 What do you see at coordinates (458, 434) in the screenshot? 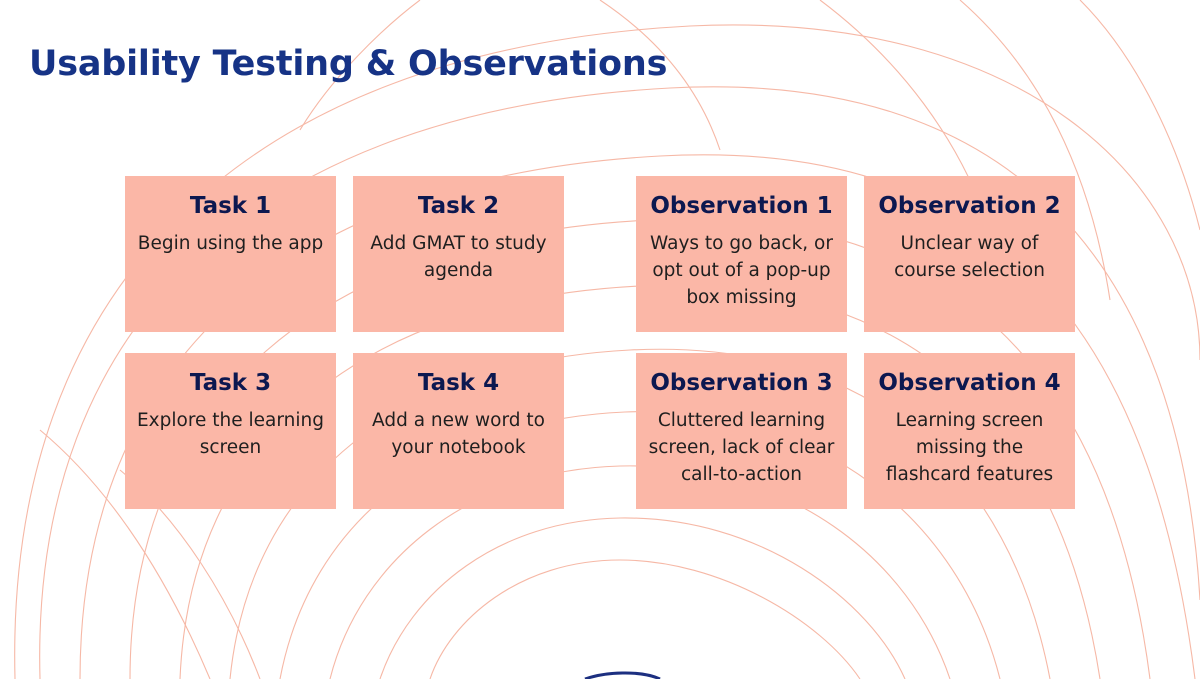
I see `task-description: Add a new word to your notebook` at bounding box center [458, 434].